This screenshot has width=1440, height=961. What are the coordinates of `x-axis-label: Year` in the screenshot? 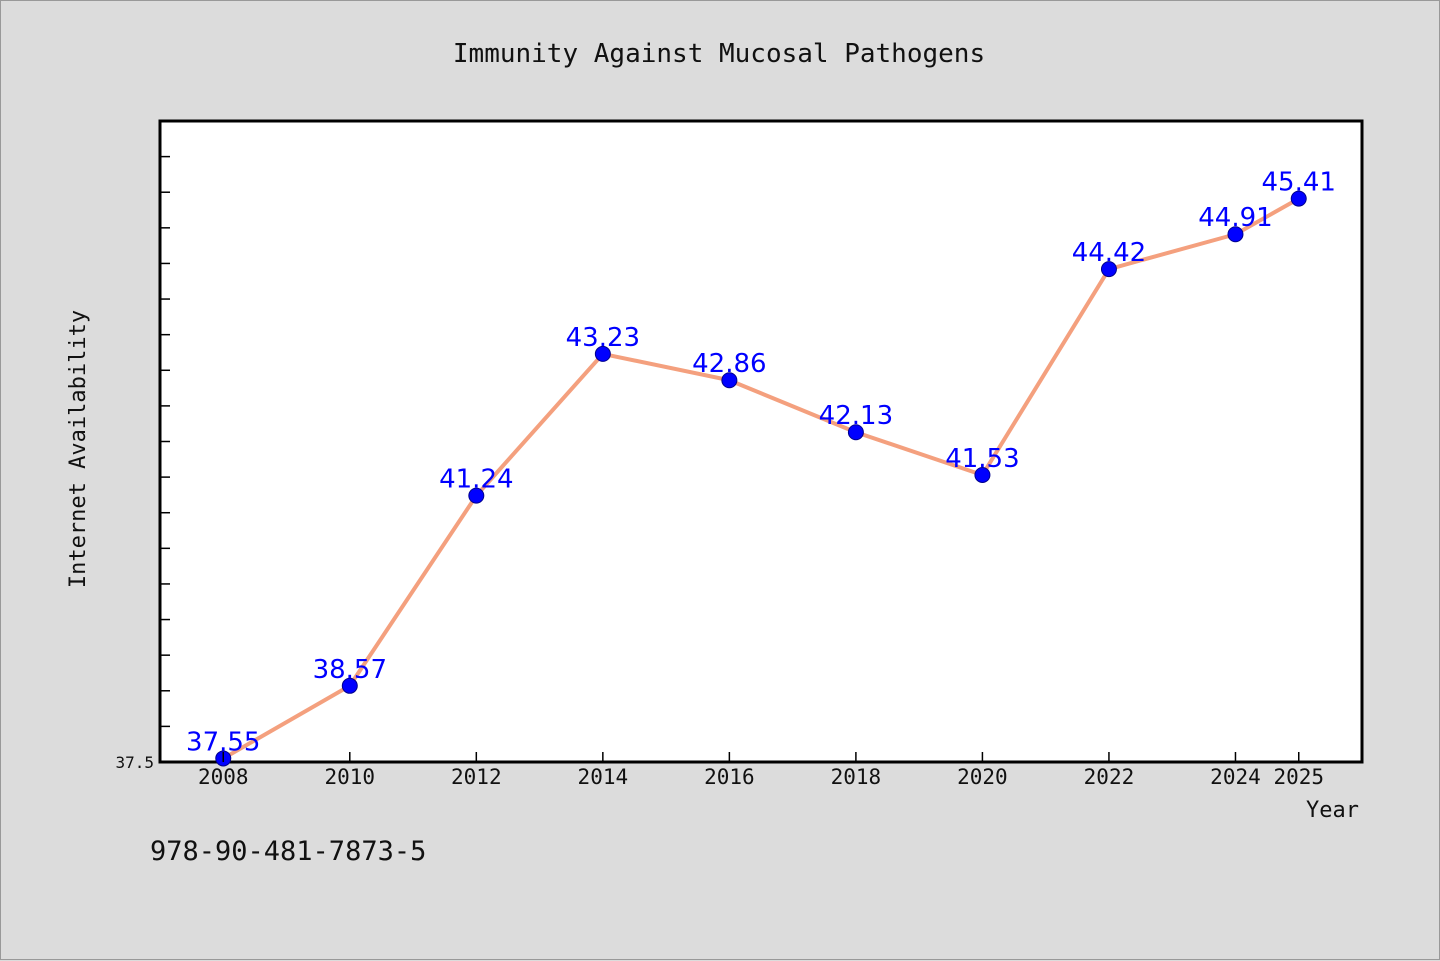 It's located at (1332, 810).